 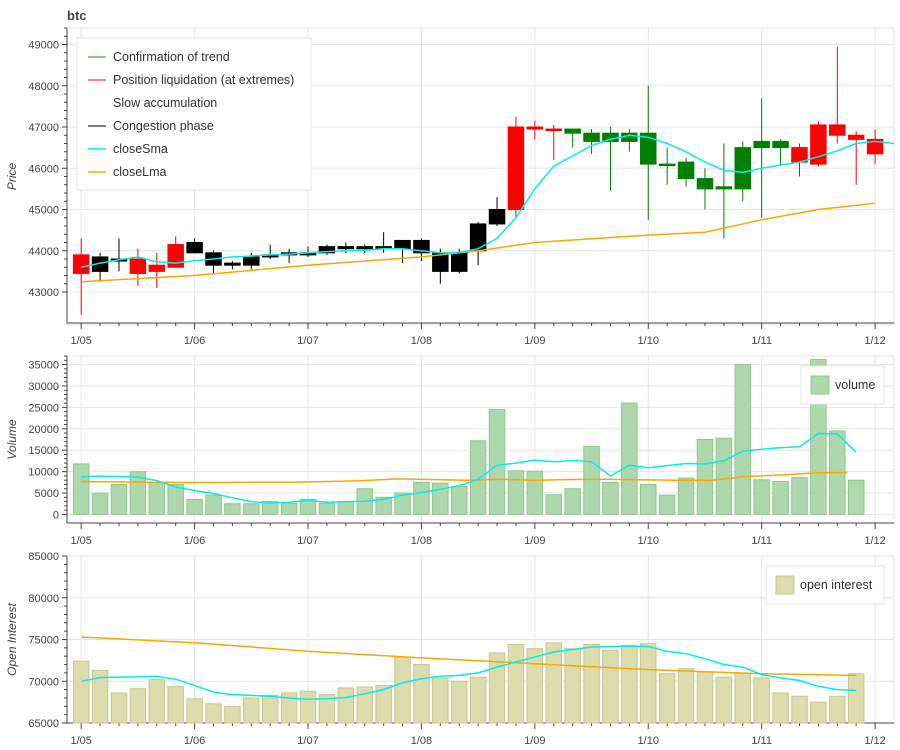 What do you see at coordinates (43, 557) in the screenshot?
I see `y-tick-label: 85000` at bounding box center [43, 557].